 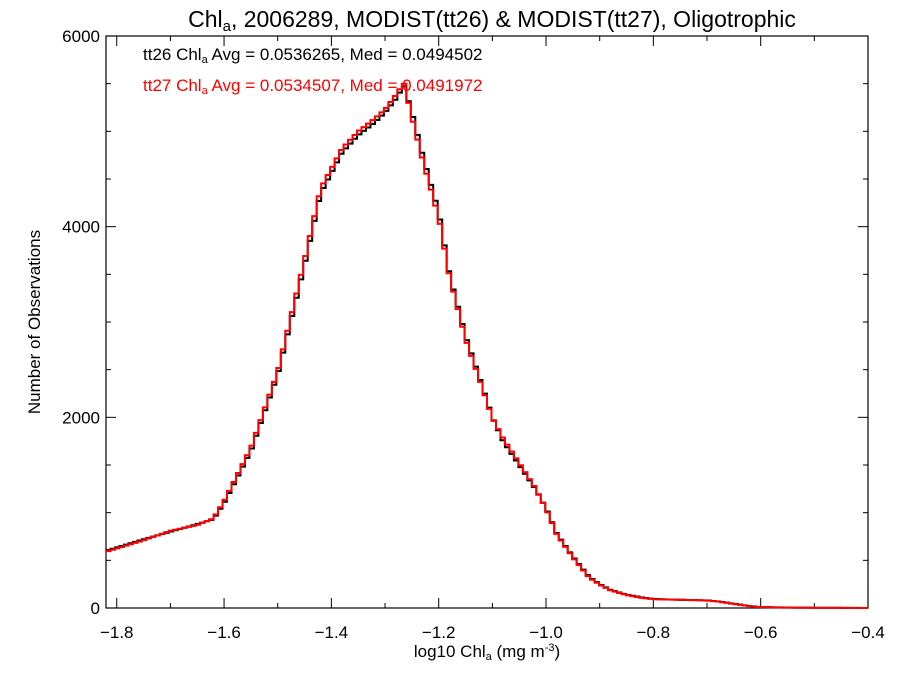 What do you see at coordinates (95, 608) in the screenshot?
I see `y-tick-label: 0` at bounding box center [95, 608].